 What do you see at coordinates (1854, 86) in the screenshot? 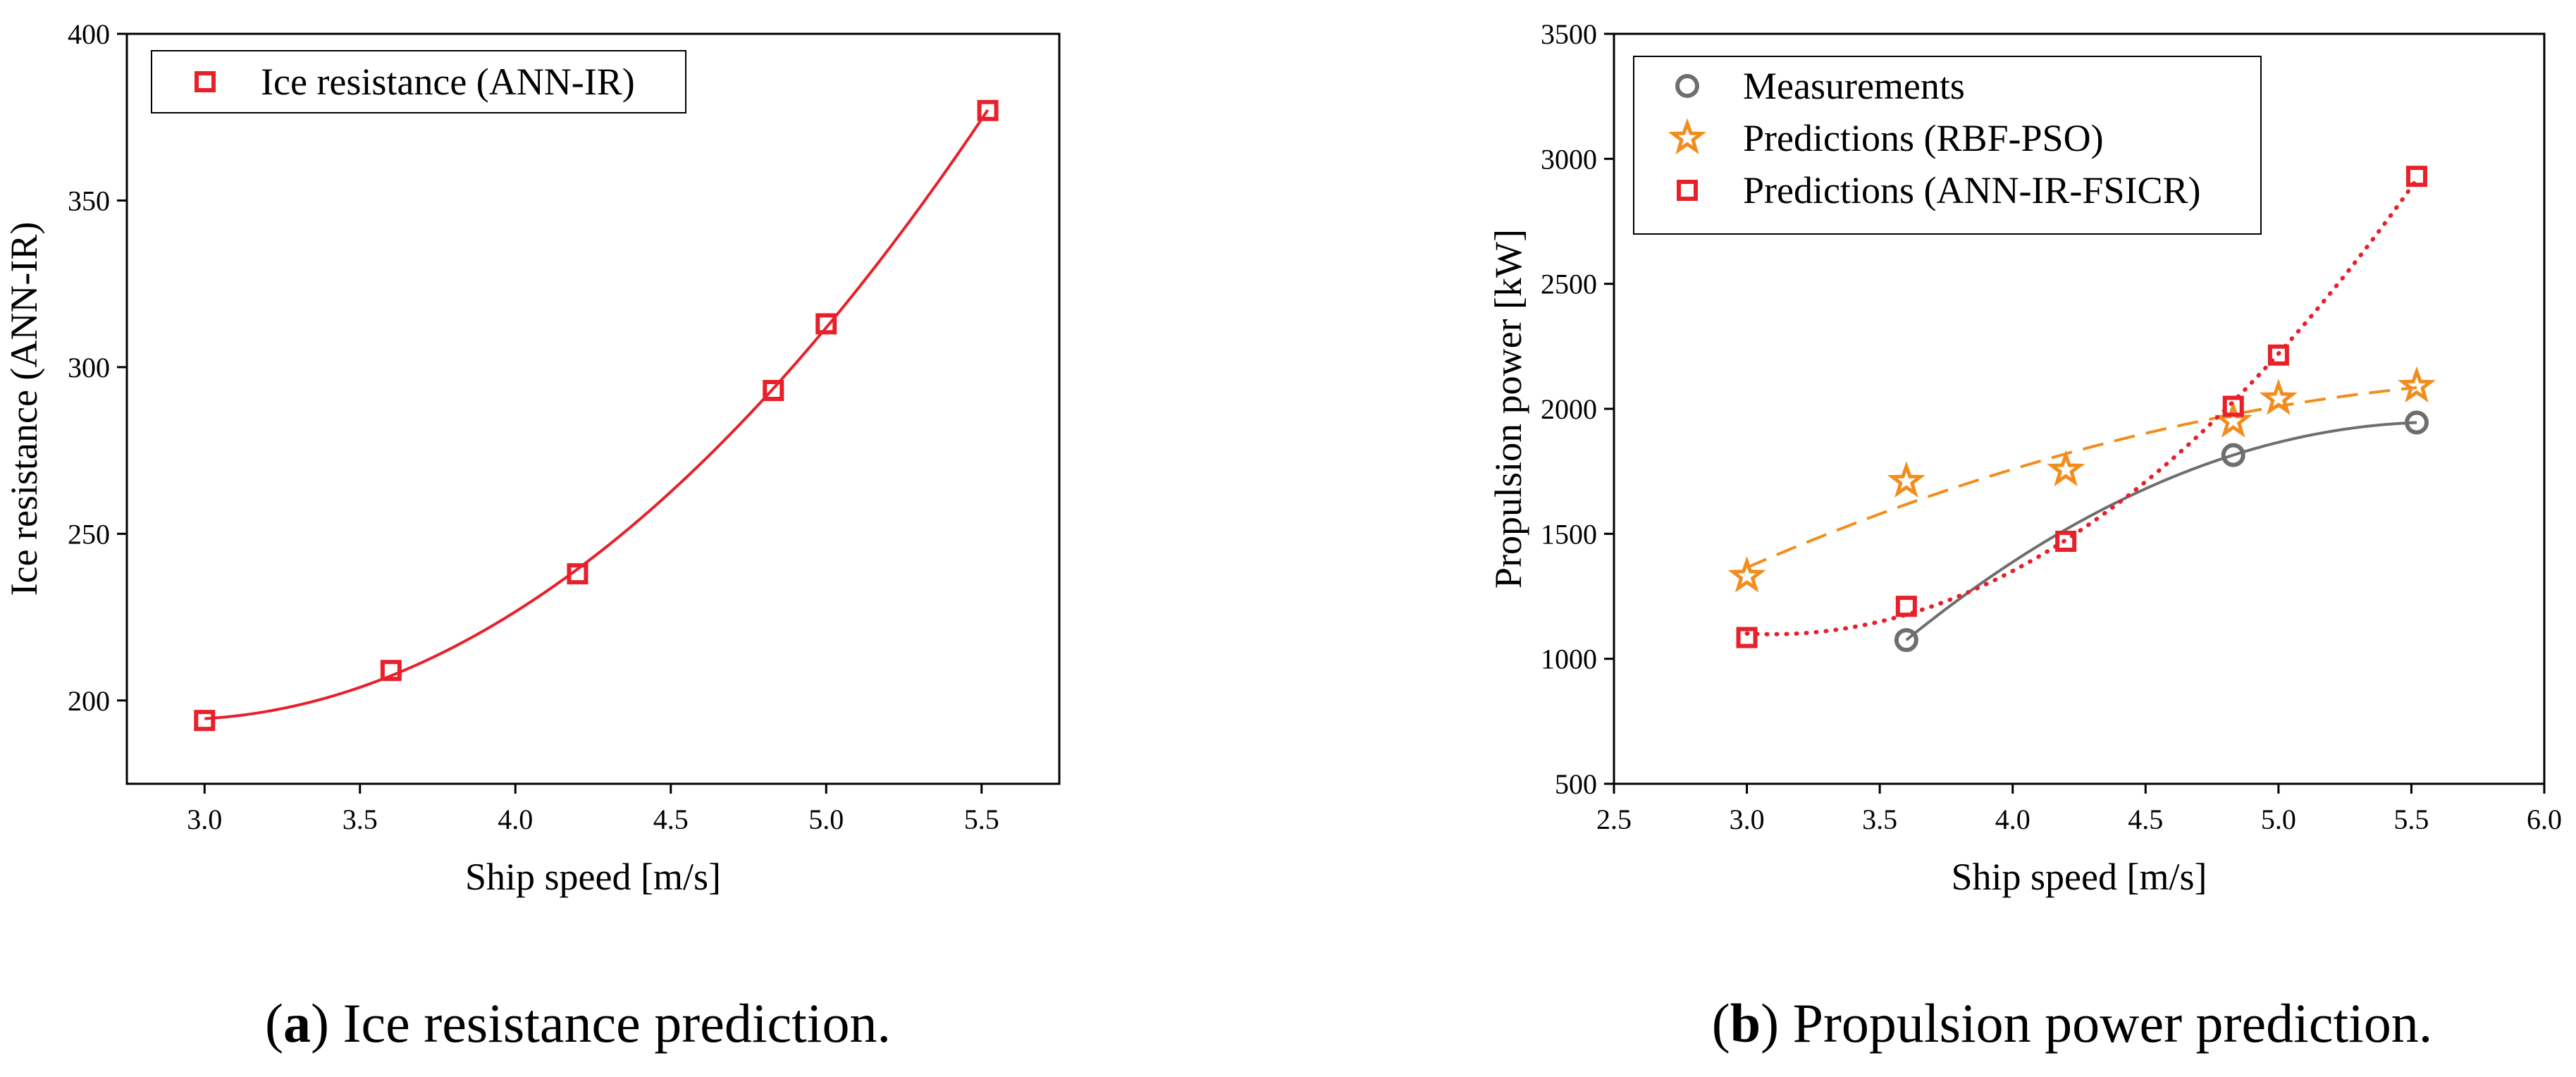
I see `legend-label: Measurements` at bounding box center [1854, 86].